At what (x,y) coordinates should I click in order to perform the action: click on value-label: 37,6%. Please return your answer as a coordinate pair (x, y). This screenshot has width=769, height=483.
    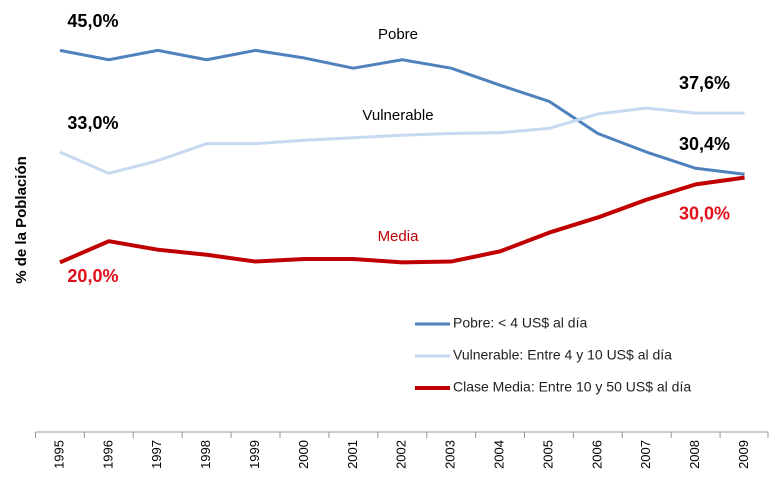
    Looking at the image, I should click on (704, 83).